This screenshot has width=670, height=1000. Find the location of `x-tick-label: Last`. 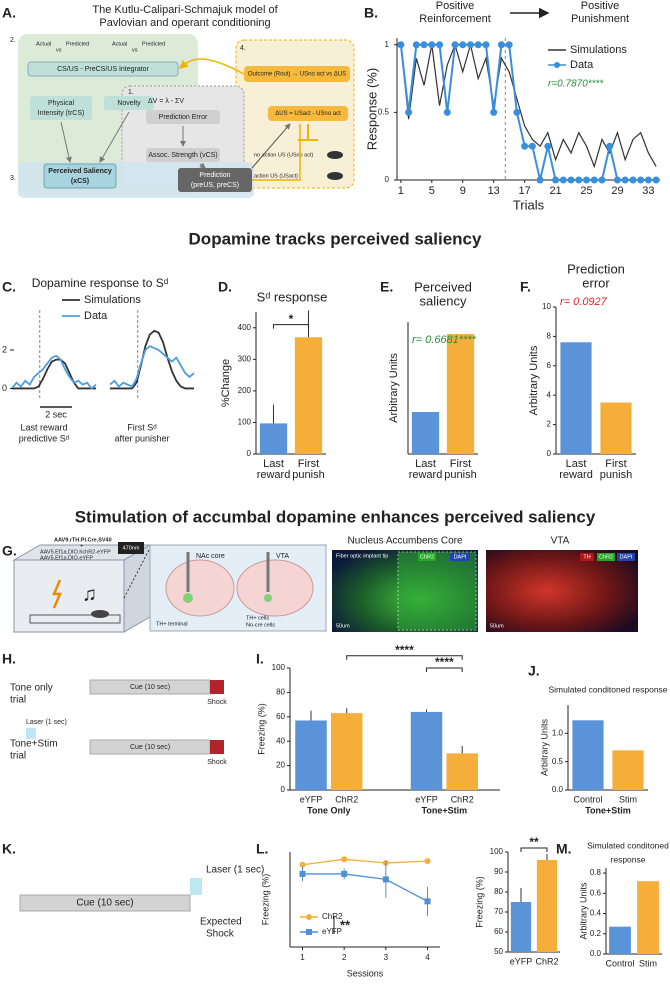

x-tick-label: Last is located at coordinates (273, 464).